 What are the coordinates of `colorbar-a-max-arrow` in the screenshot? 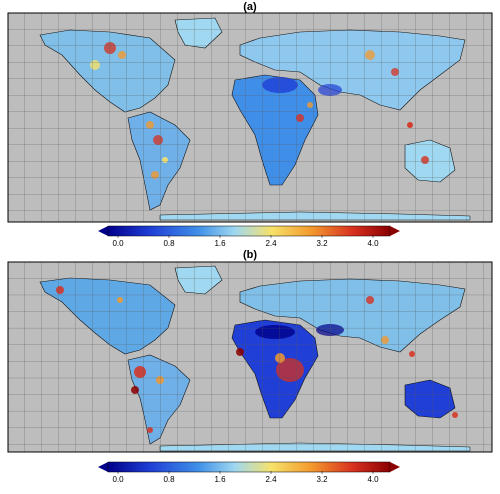 It's located at (395, 231).